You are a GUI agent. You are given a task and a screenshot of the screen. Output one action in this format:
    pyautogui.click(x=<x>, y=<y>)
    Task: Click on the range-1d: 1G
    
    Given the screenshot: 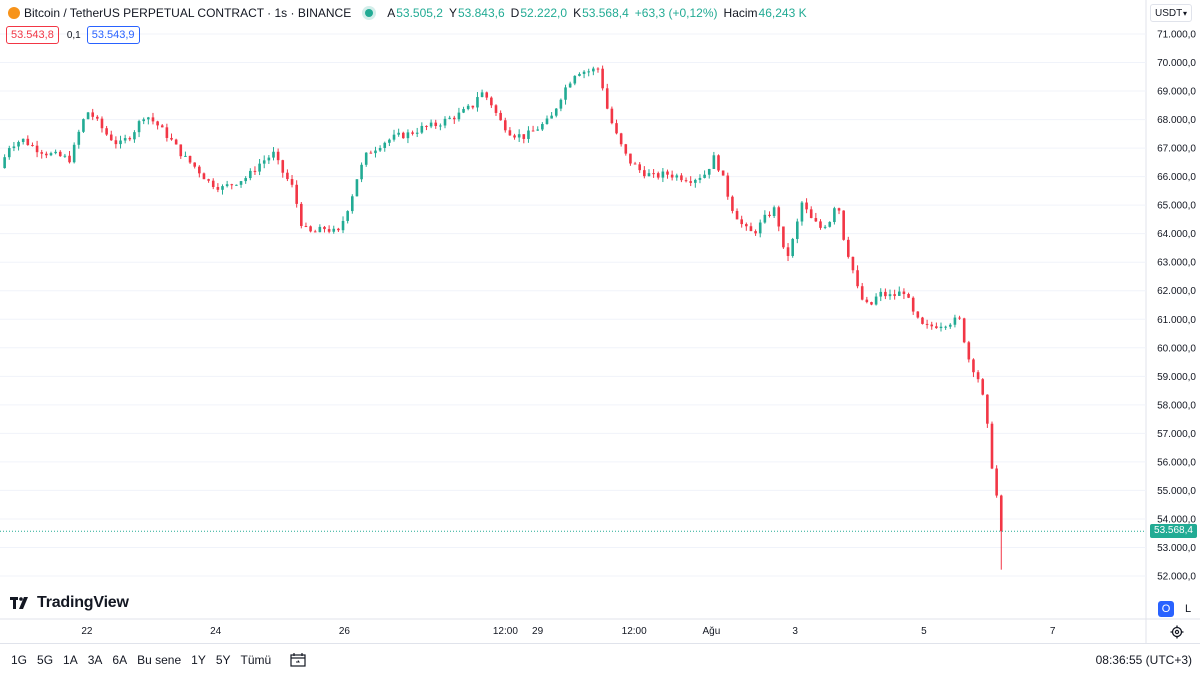 What is the action you would take?
    pyautogui.click(x=19, y=659)
    